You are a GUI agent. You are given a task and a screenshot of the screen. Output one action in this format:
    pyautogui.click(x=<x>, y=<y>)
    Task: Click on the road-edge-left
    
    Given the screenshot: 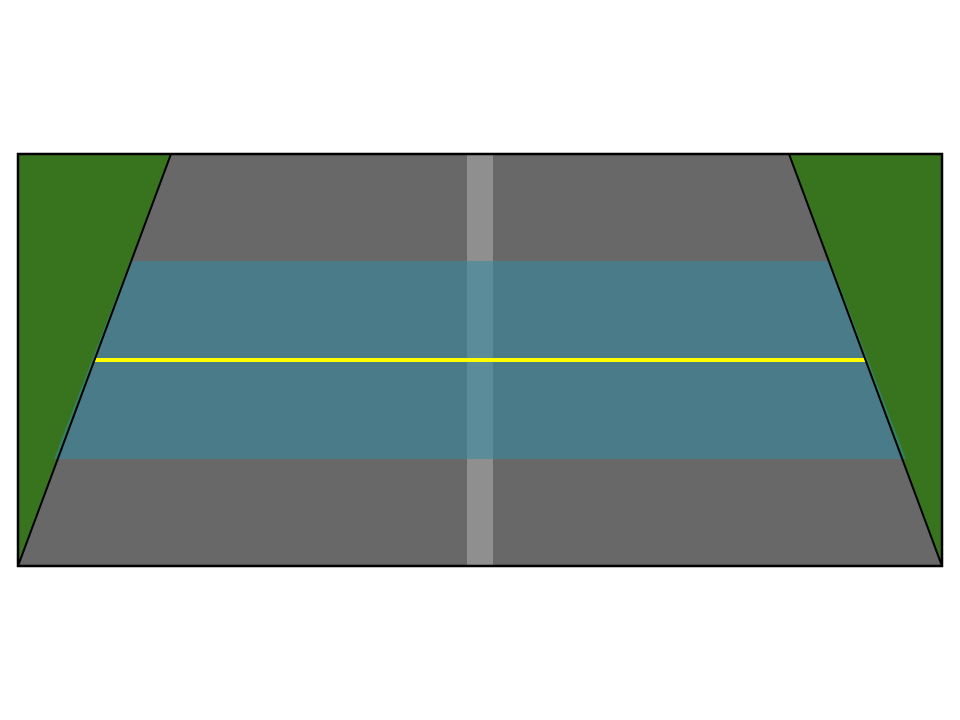 What is the action you would take?
    pyautogui.click(x=94, y=360)
    